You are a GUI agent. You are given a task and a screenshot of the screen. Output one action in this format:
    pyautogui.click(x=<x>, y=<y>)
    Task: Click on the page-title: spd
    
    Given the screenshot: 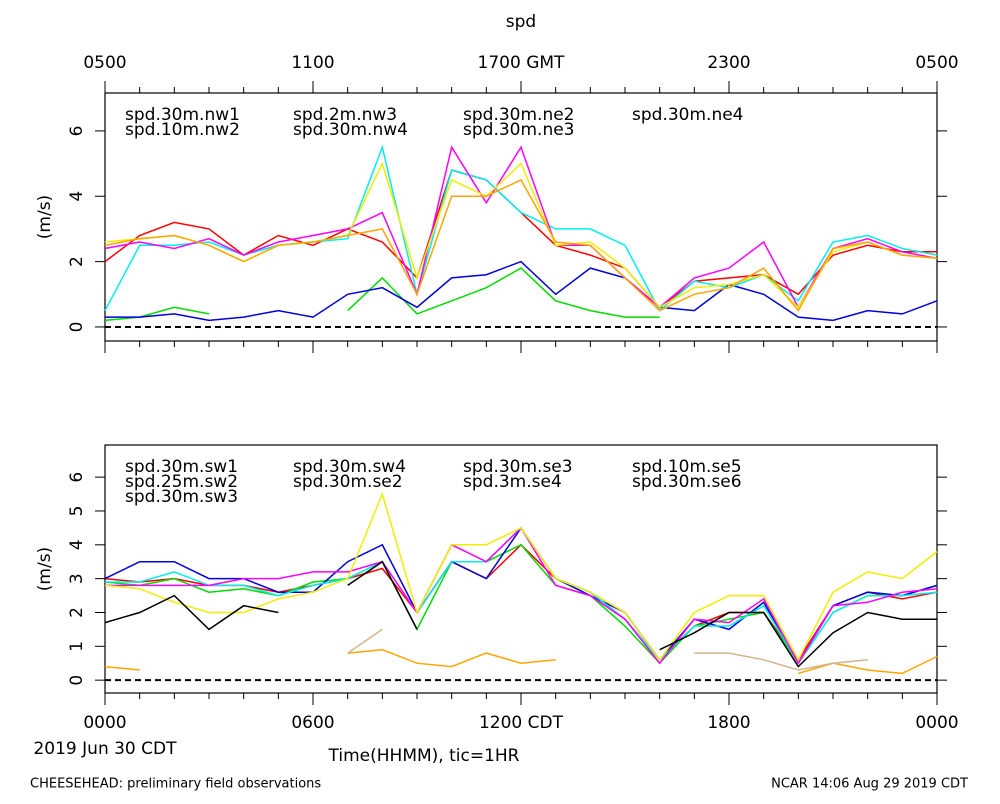 What is the action you would take?
    pyautogui.click(x=521, y=22)
    